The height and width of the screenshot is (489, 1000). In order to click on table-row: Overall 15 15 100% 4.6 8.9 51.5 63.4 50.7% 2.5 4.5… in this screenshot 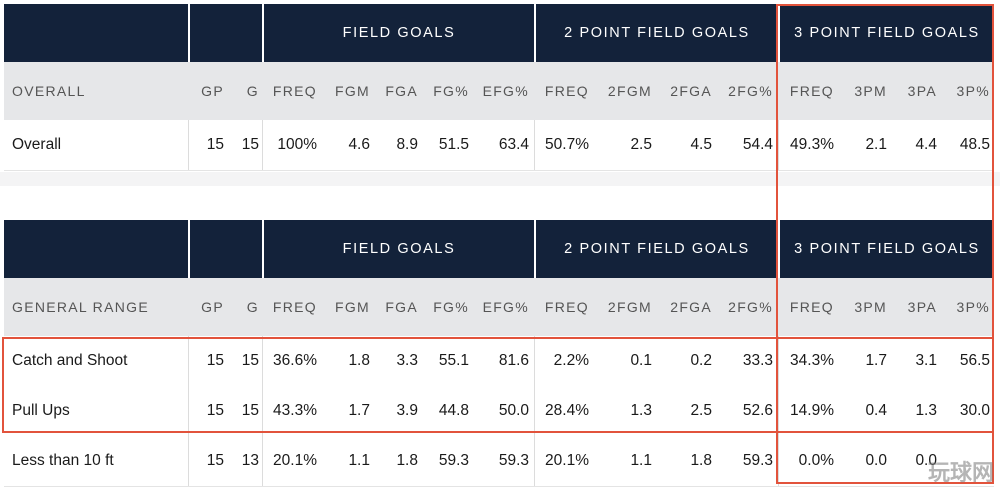, I will do `click(499, 145)`.